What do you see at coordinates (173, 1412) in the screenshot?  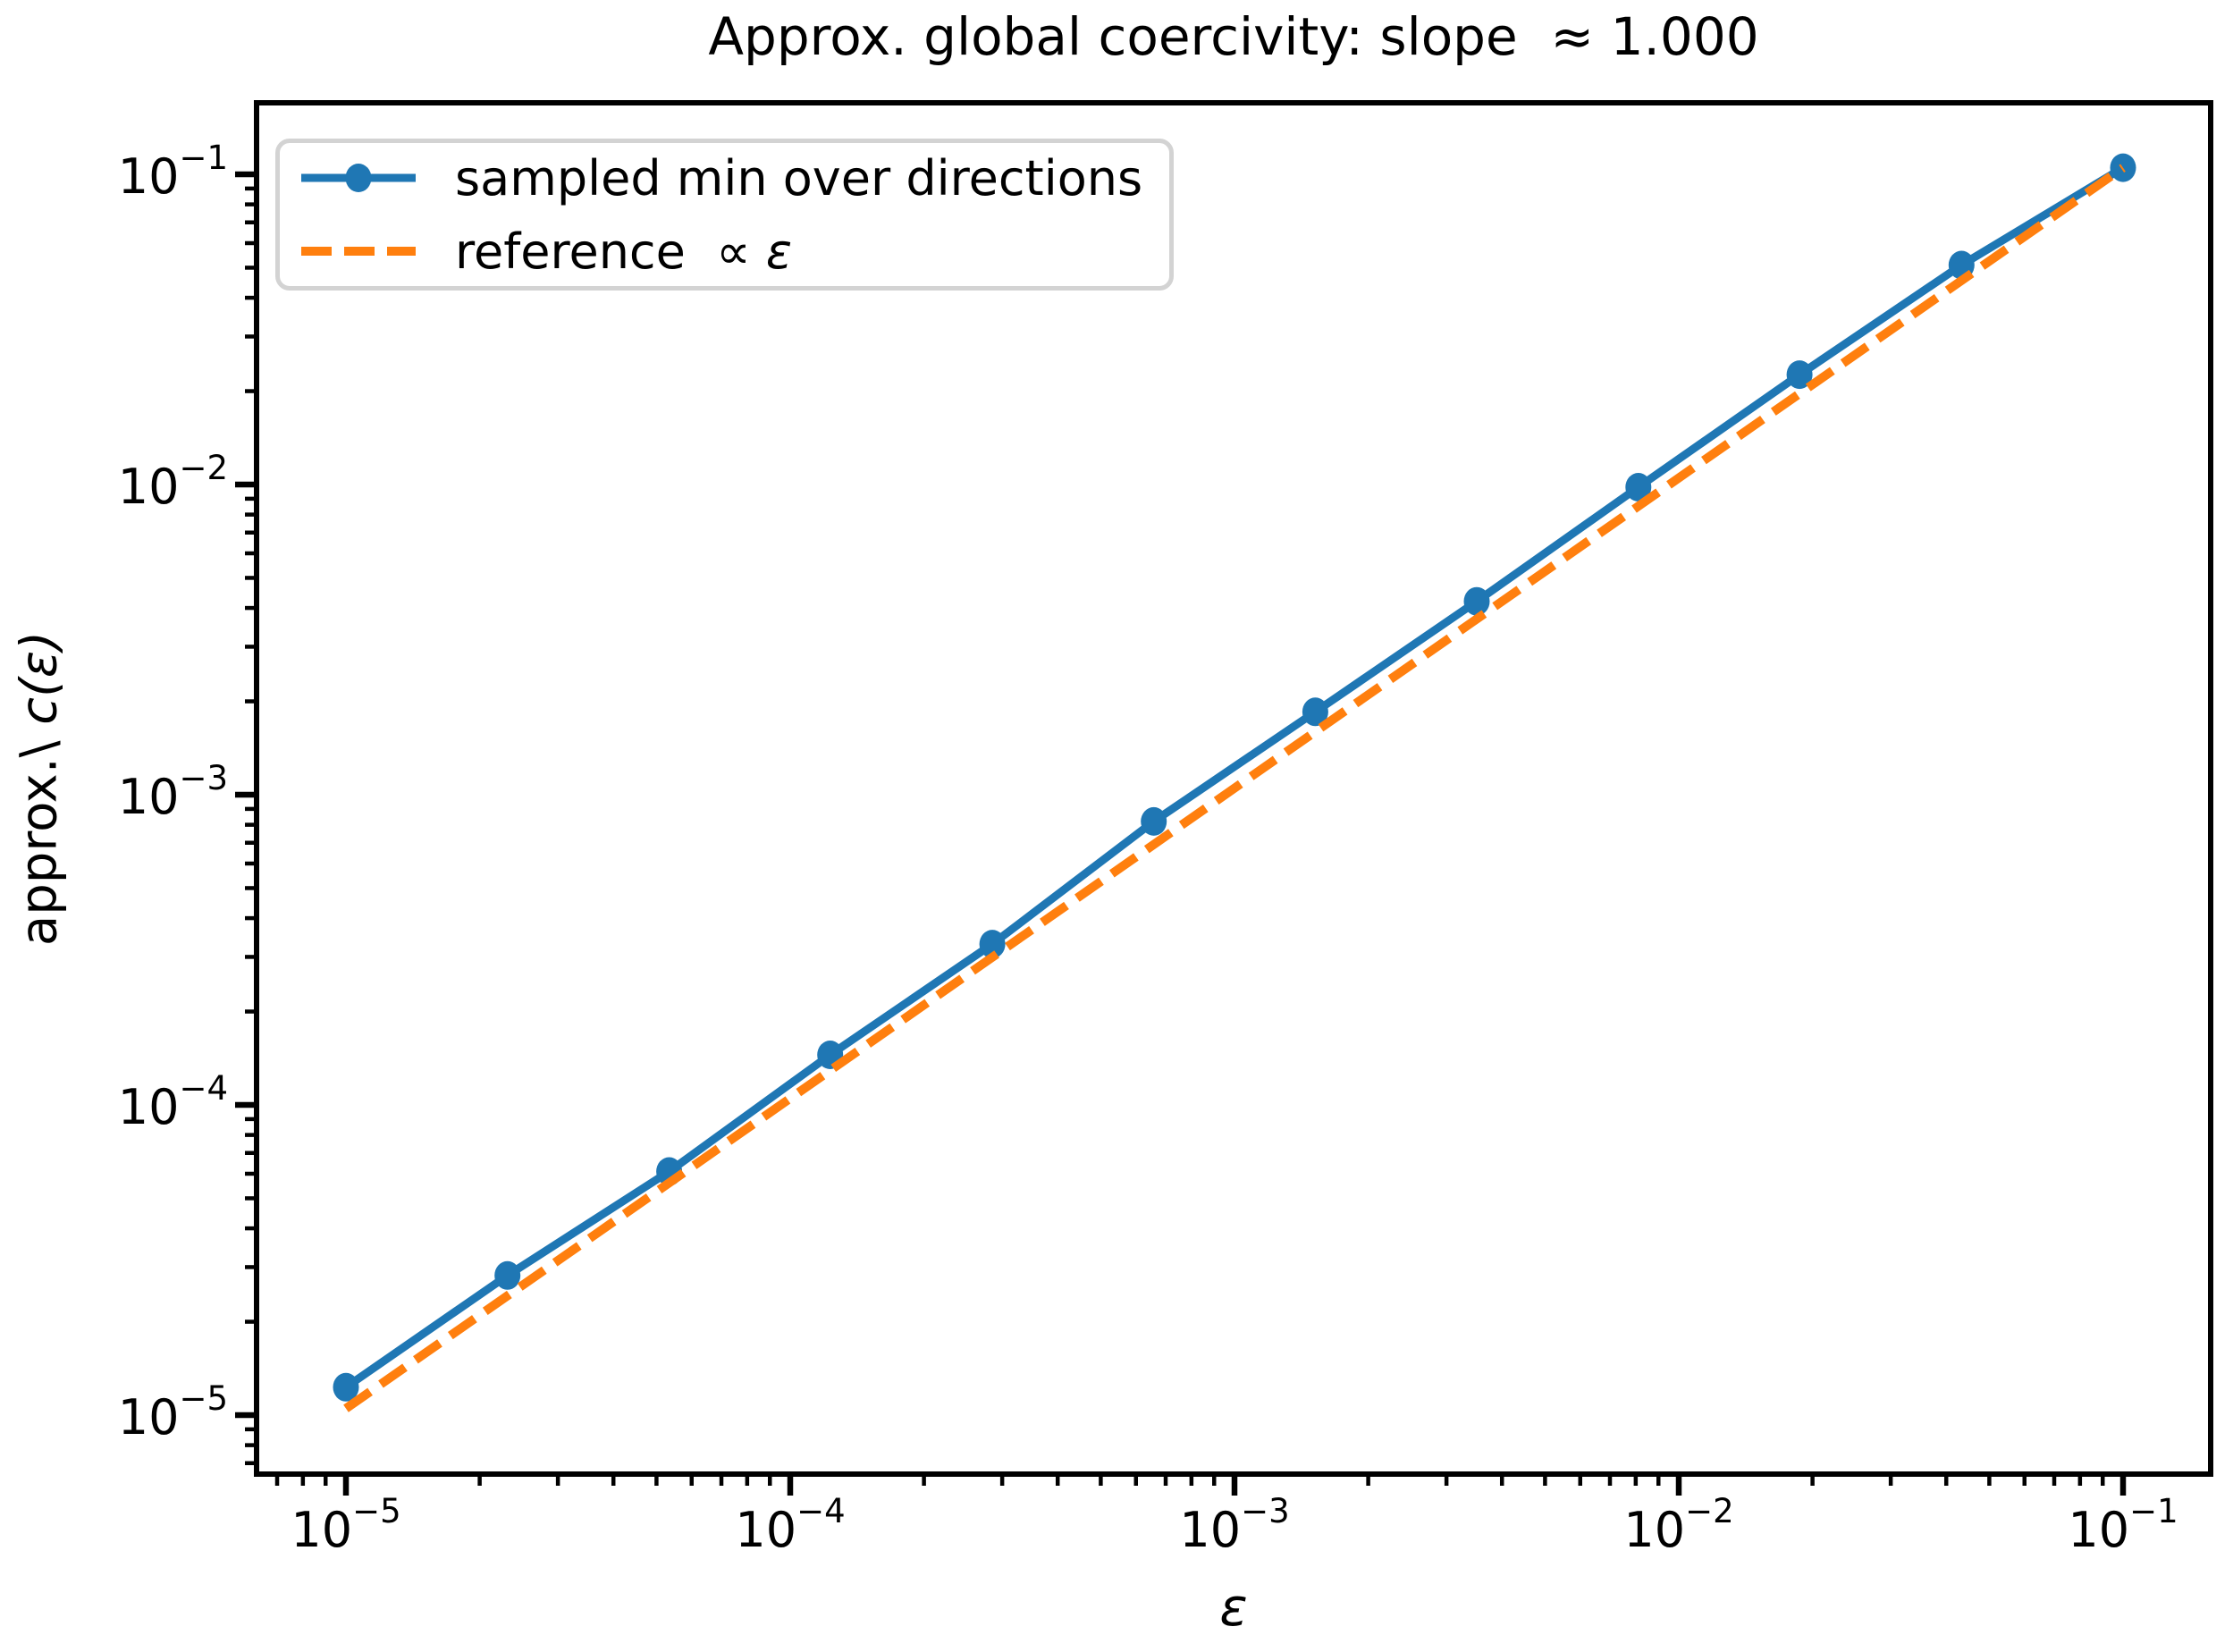 I see `y-tick-label: 10⁻⁵` at bounding box center [173, 1412].